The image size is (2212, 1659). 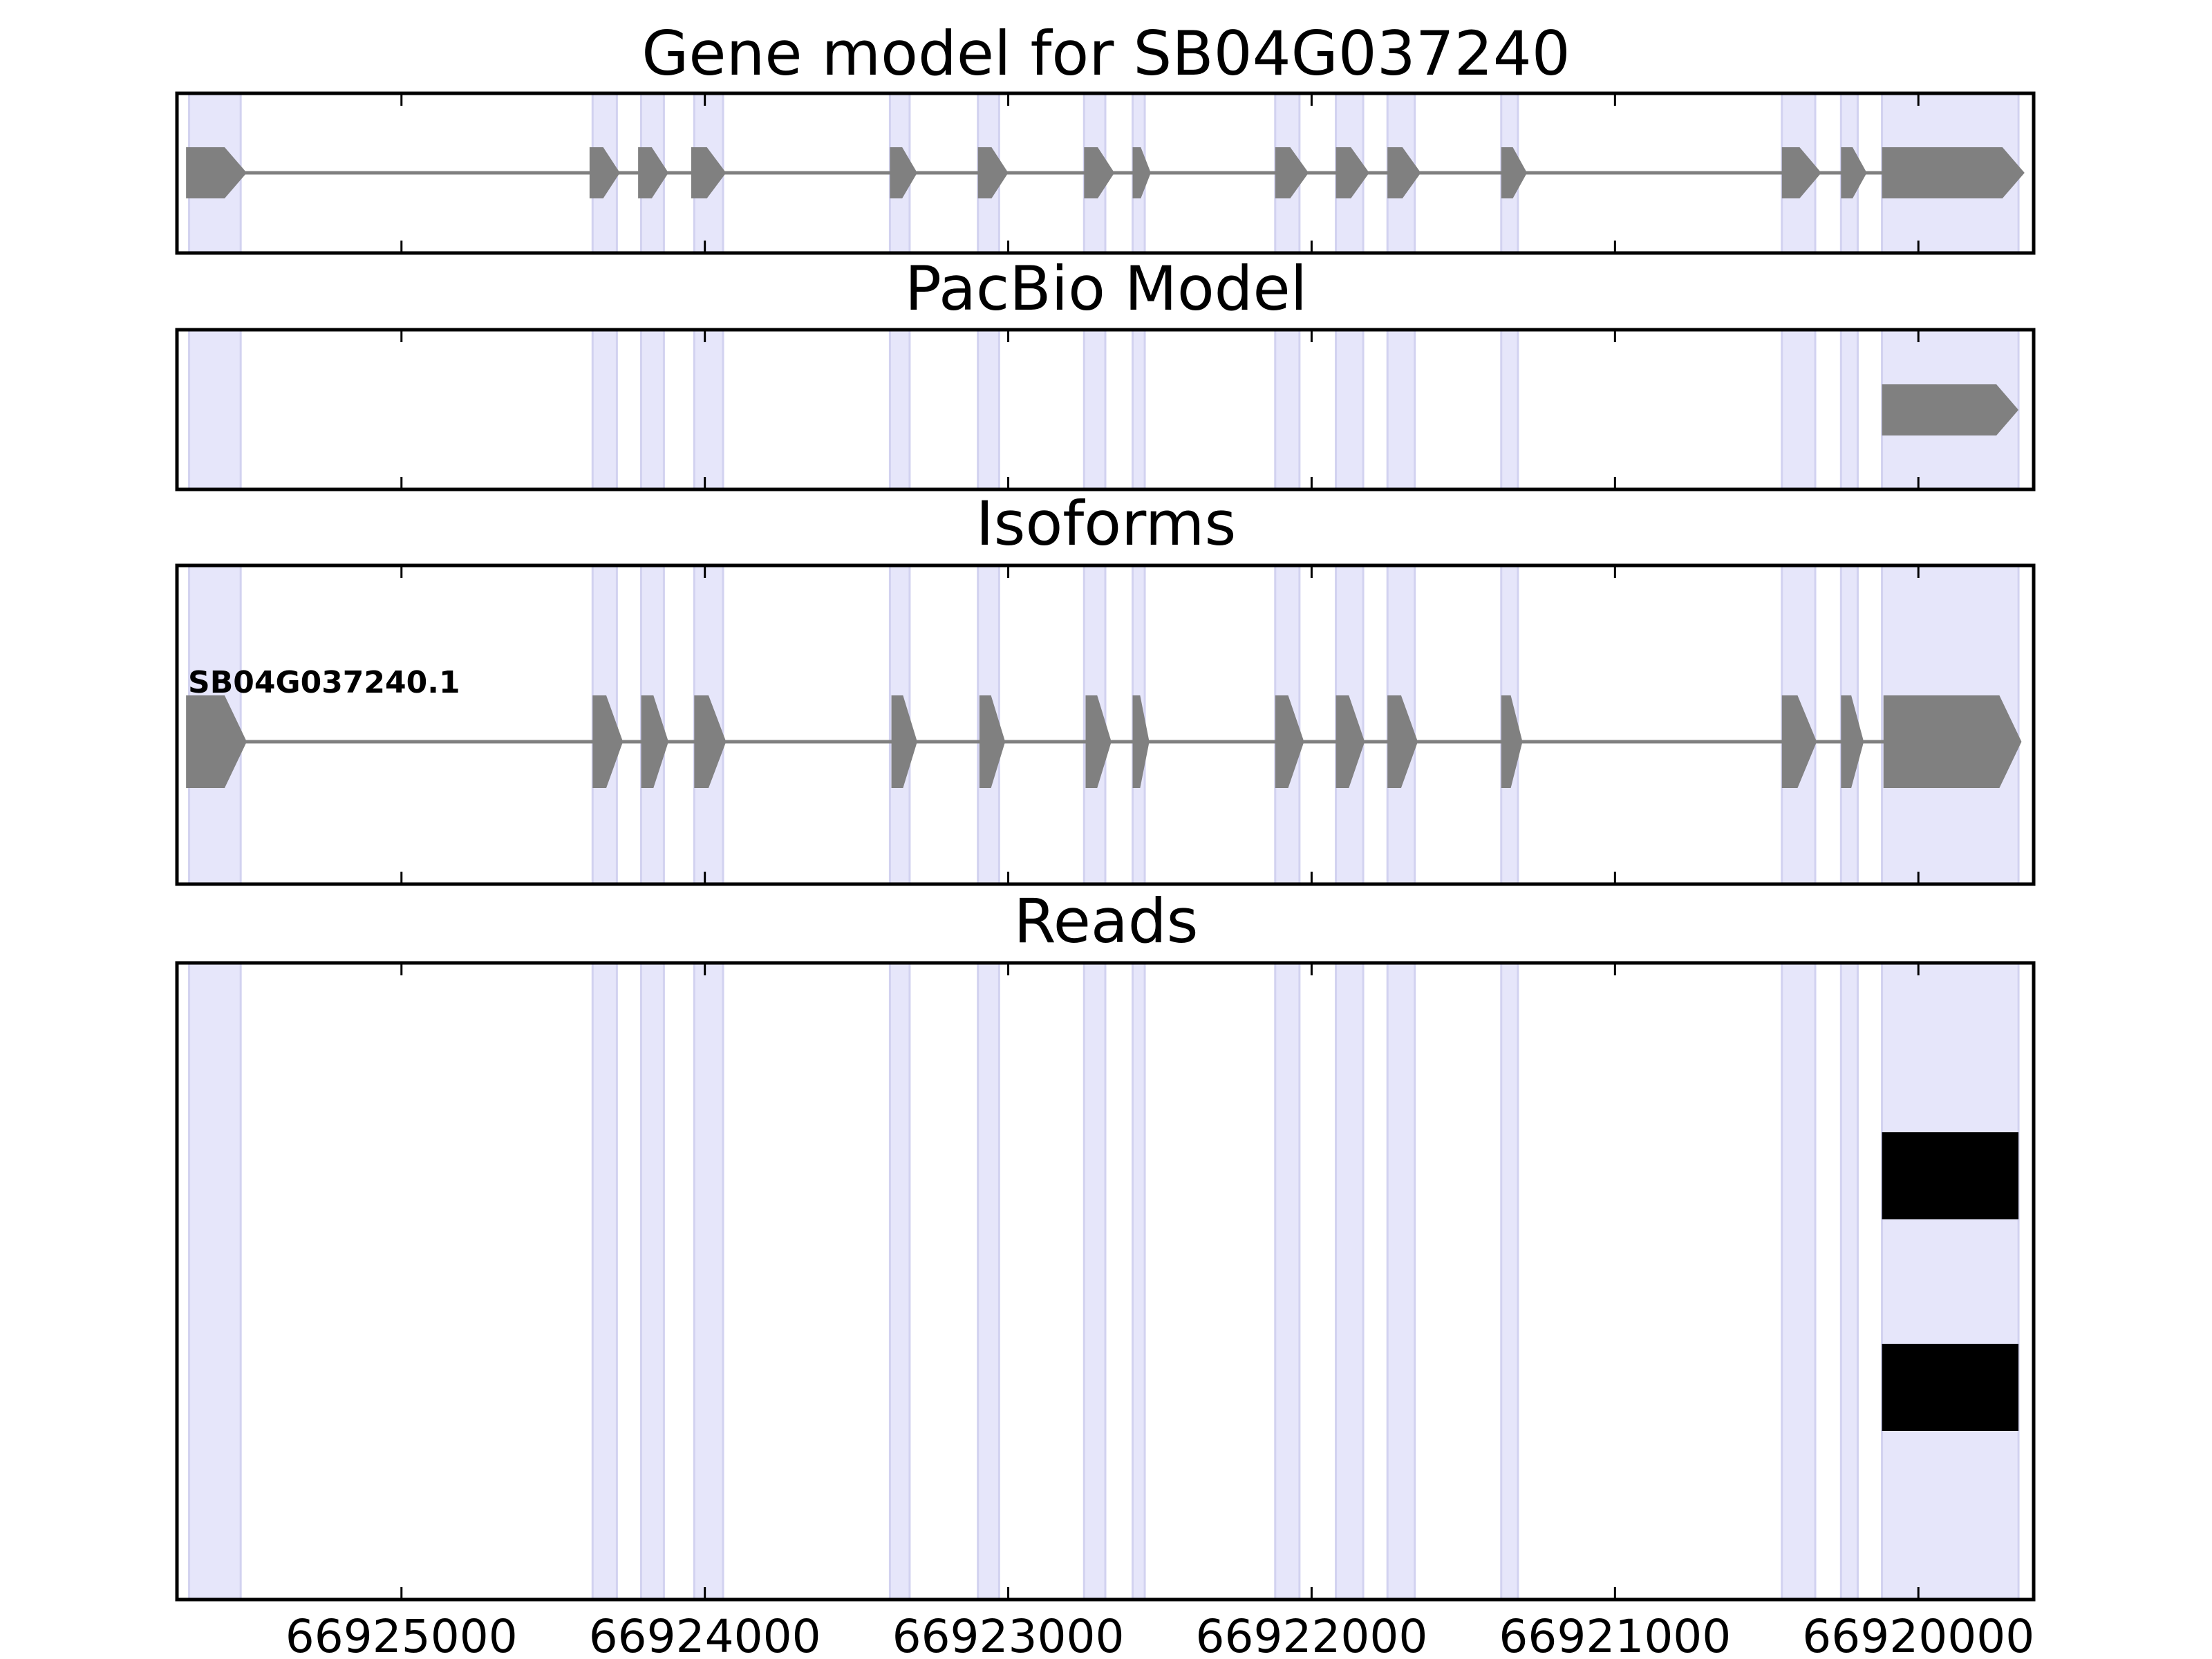 What do you see at coordinates (705, 1634) in the screenshot?
I see `x-tick-label: 66924000` at bounding box center [705, 1634].